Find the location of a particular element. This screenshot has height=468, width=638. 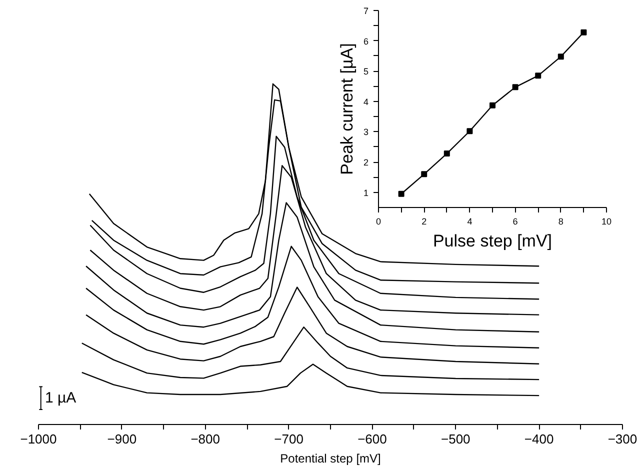

x-tick-label: 10 is located at coordinates (606, 221).